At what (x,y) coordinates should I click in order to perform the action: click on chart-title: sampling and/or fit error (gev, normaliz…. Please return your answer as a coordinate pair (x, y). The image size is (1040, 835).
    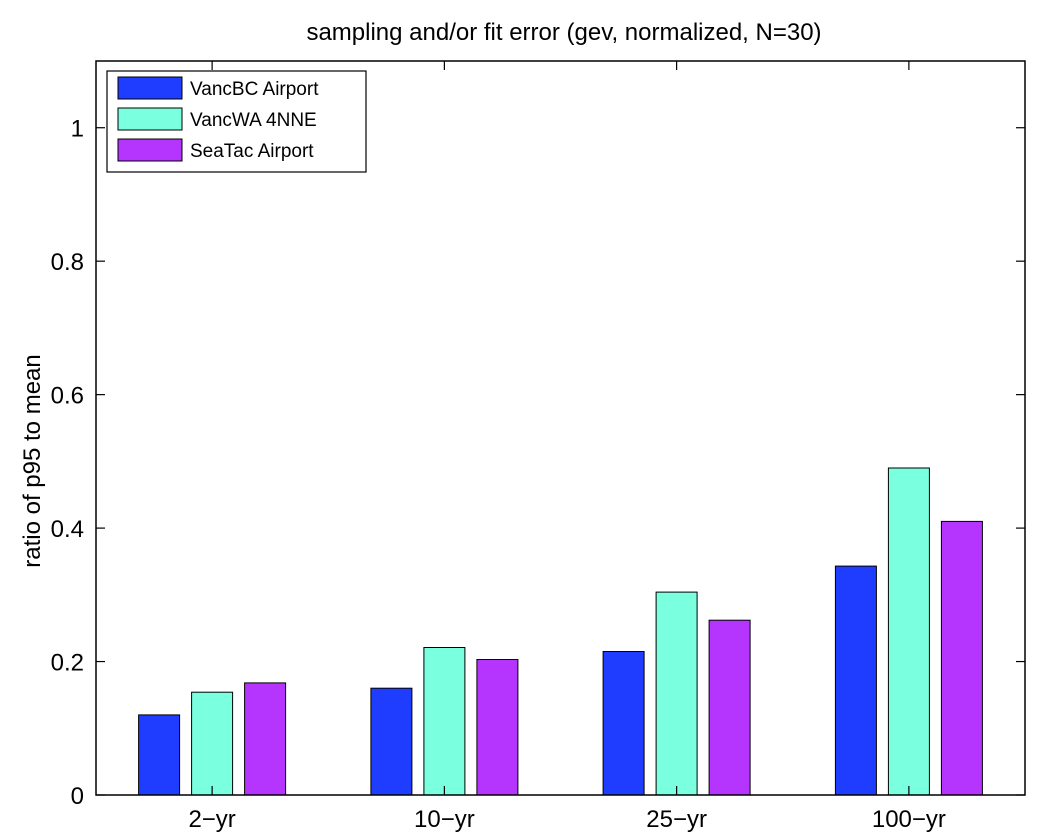
    Looking at the image, I should click on (563, 32).